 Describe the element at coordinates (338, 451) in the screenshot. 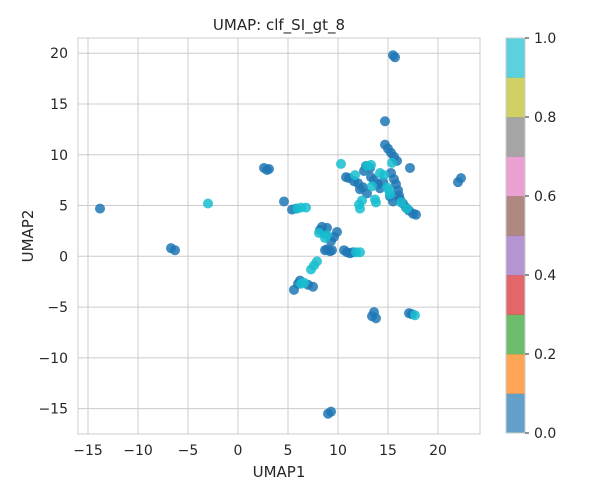

I see `x-tick-label: 10` at that location.